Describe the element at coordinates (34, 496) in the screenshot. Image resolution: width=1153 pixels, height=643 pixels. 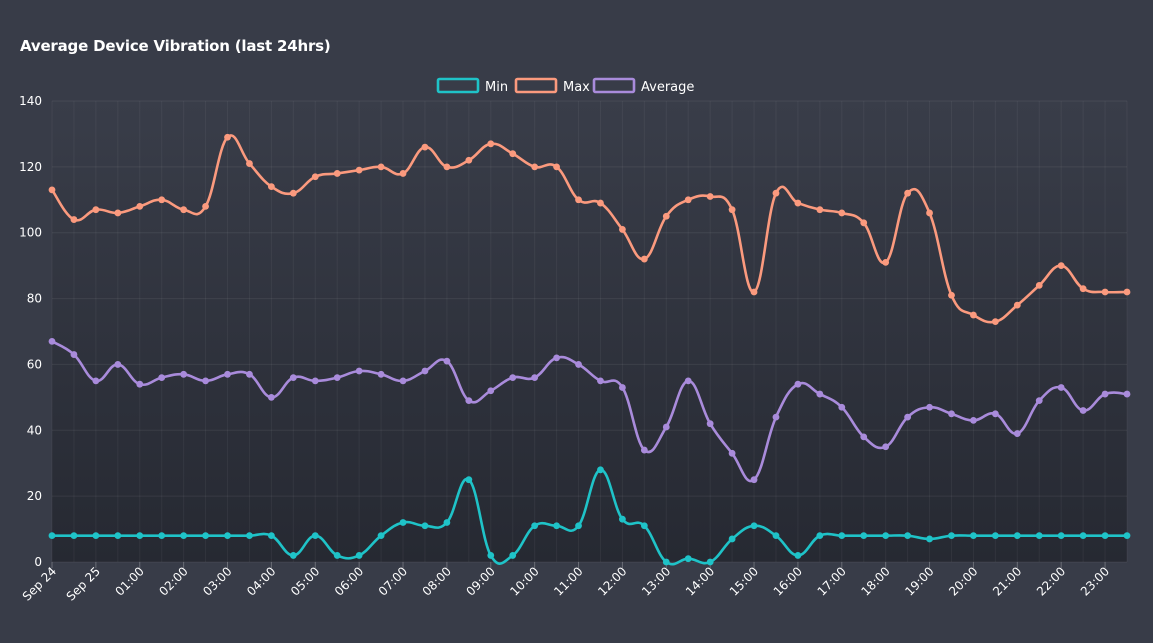
I see `y-tick-label: 20` at that location.